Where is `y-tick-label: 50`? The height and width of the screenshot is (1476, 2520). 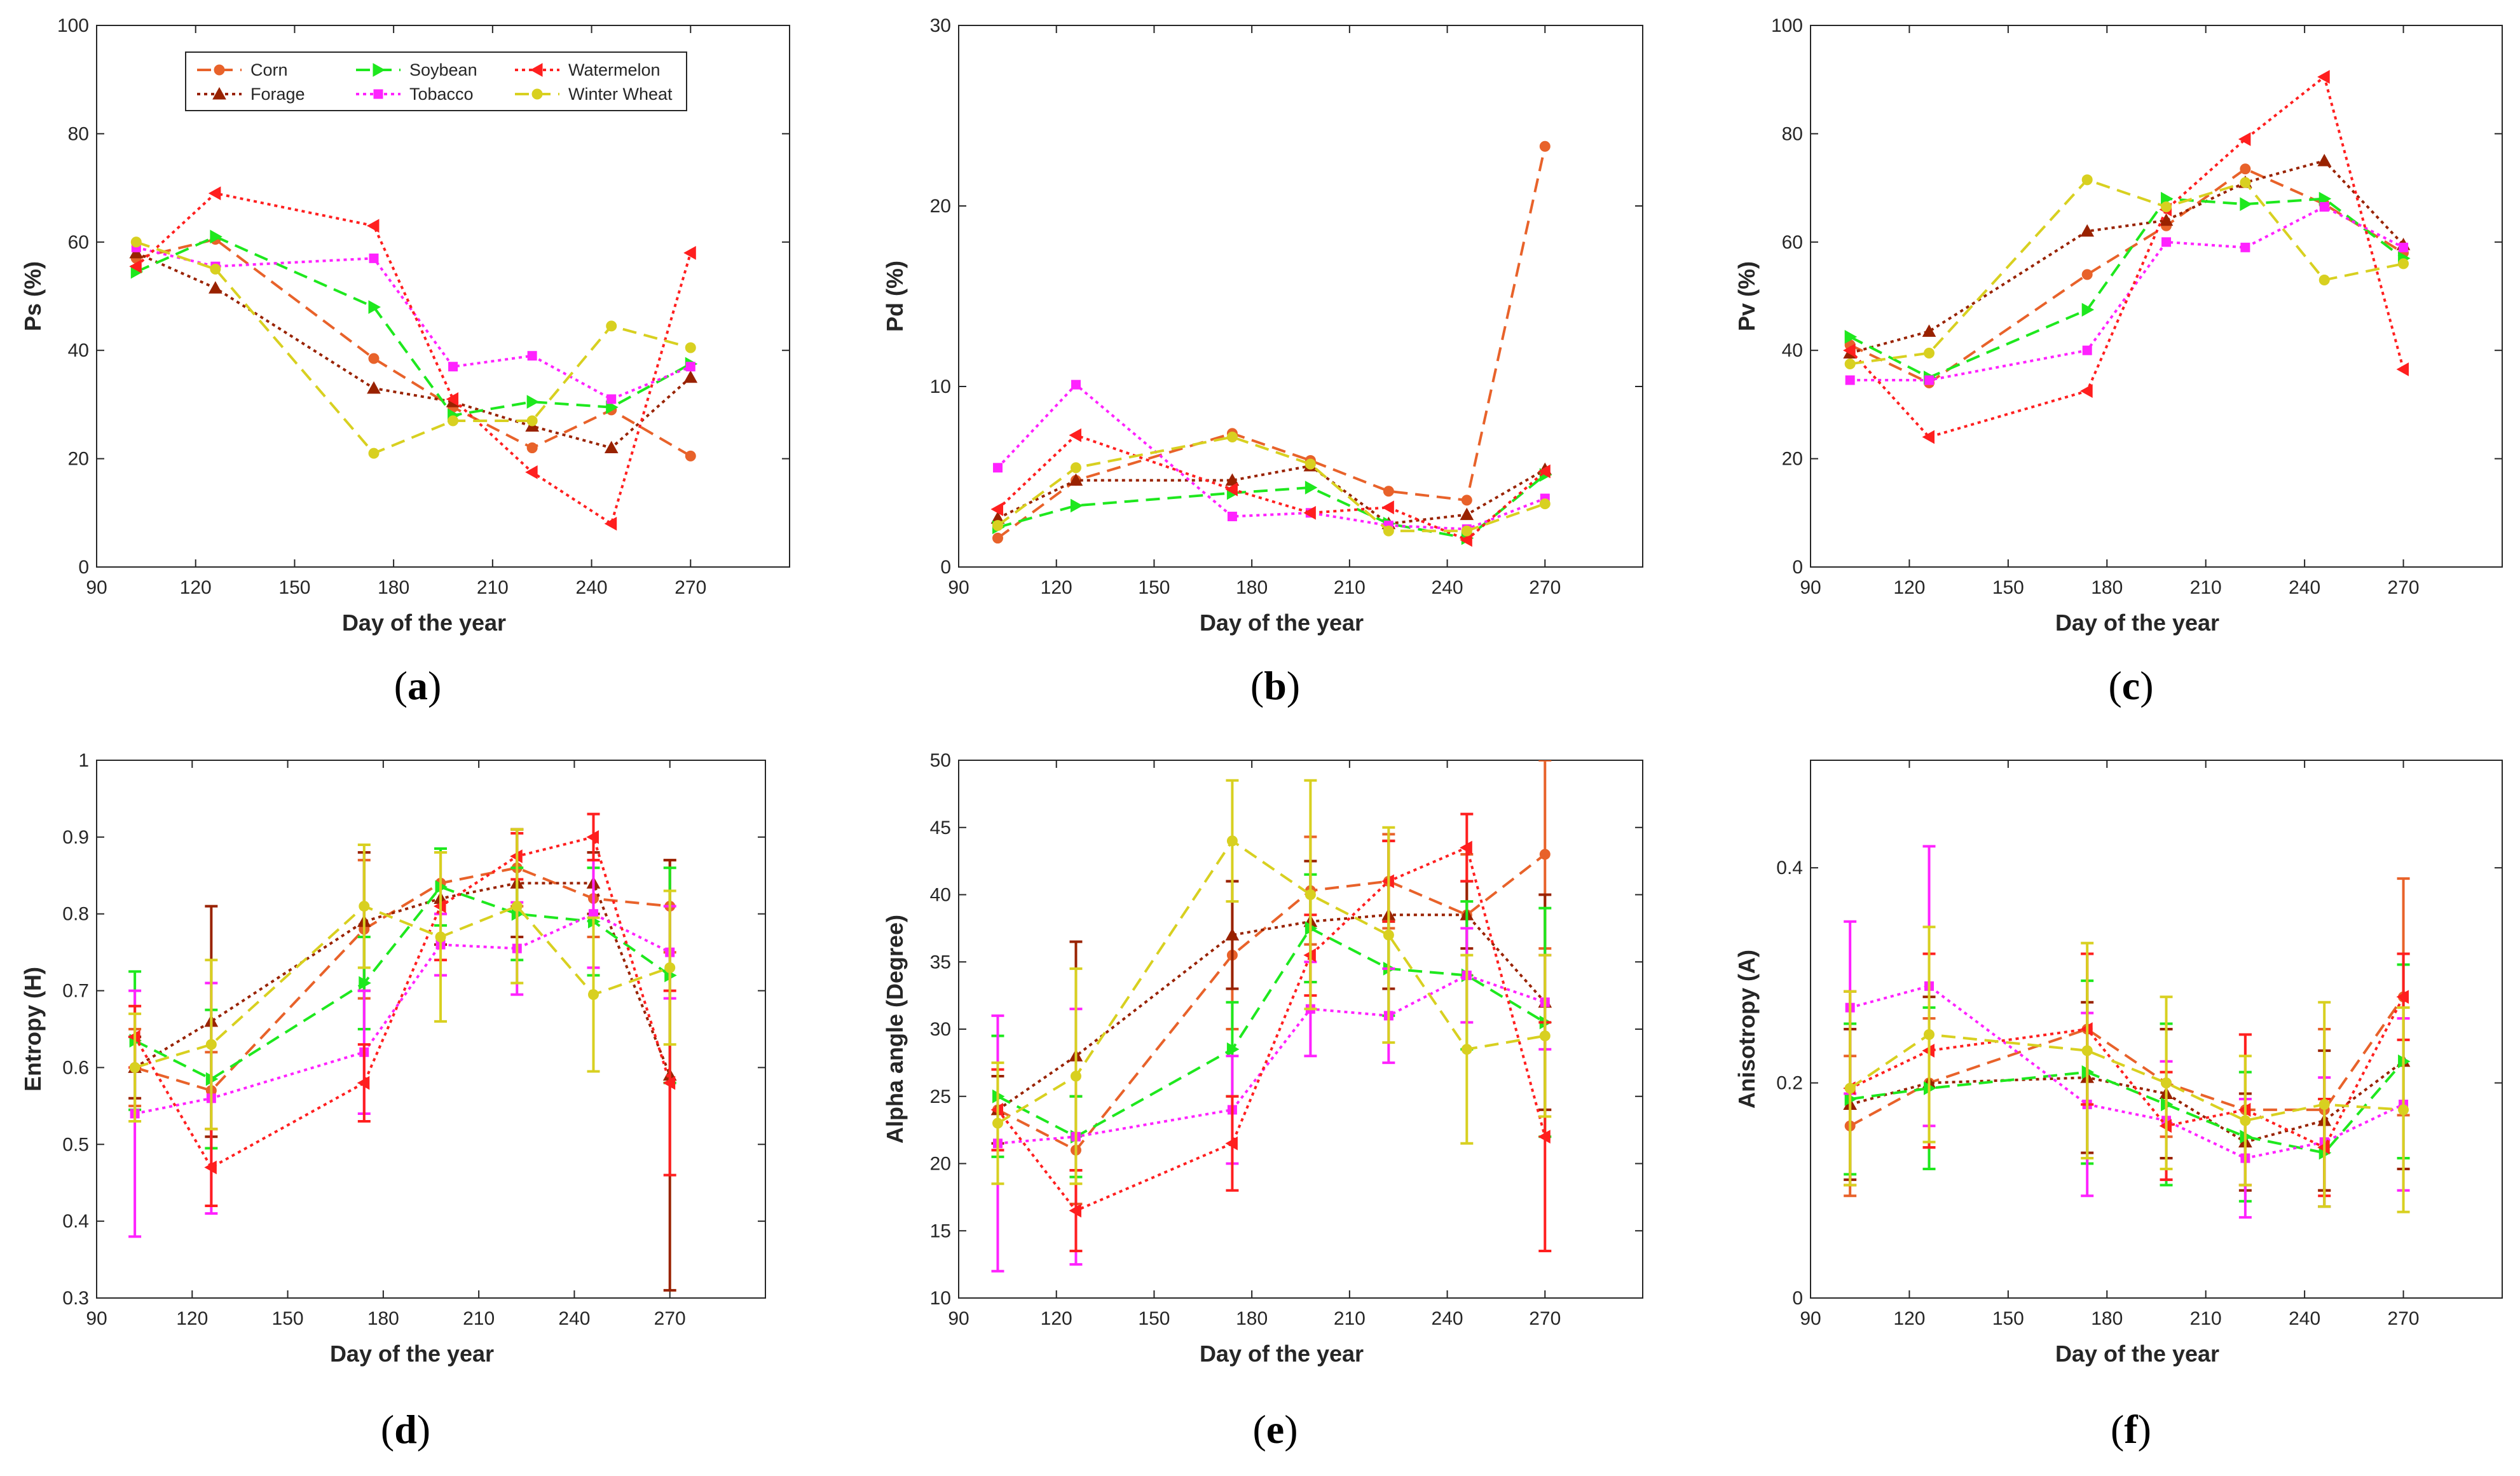 y-tick-label: 50 is located at coordinates (940, 761).